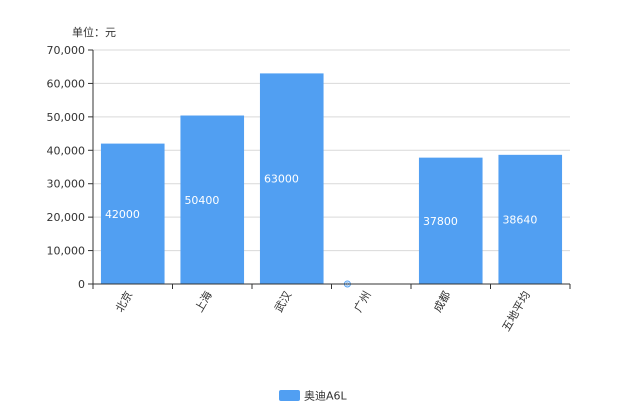  Describe the element at coordinates (283, 302) in the screenshot. I see `x-category-label: 武汉` at that location.